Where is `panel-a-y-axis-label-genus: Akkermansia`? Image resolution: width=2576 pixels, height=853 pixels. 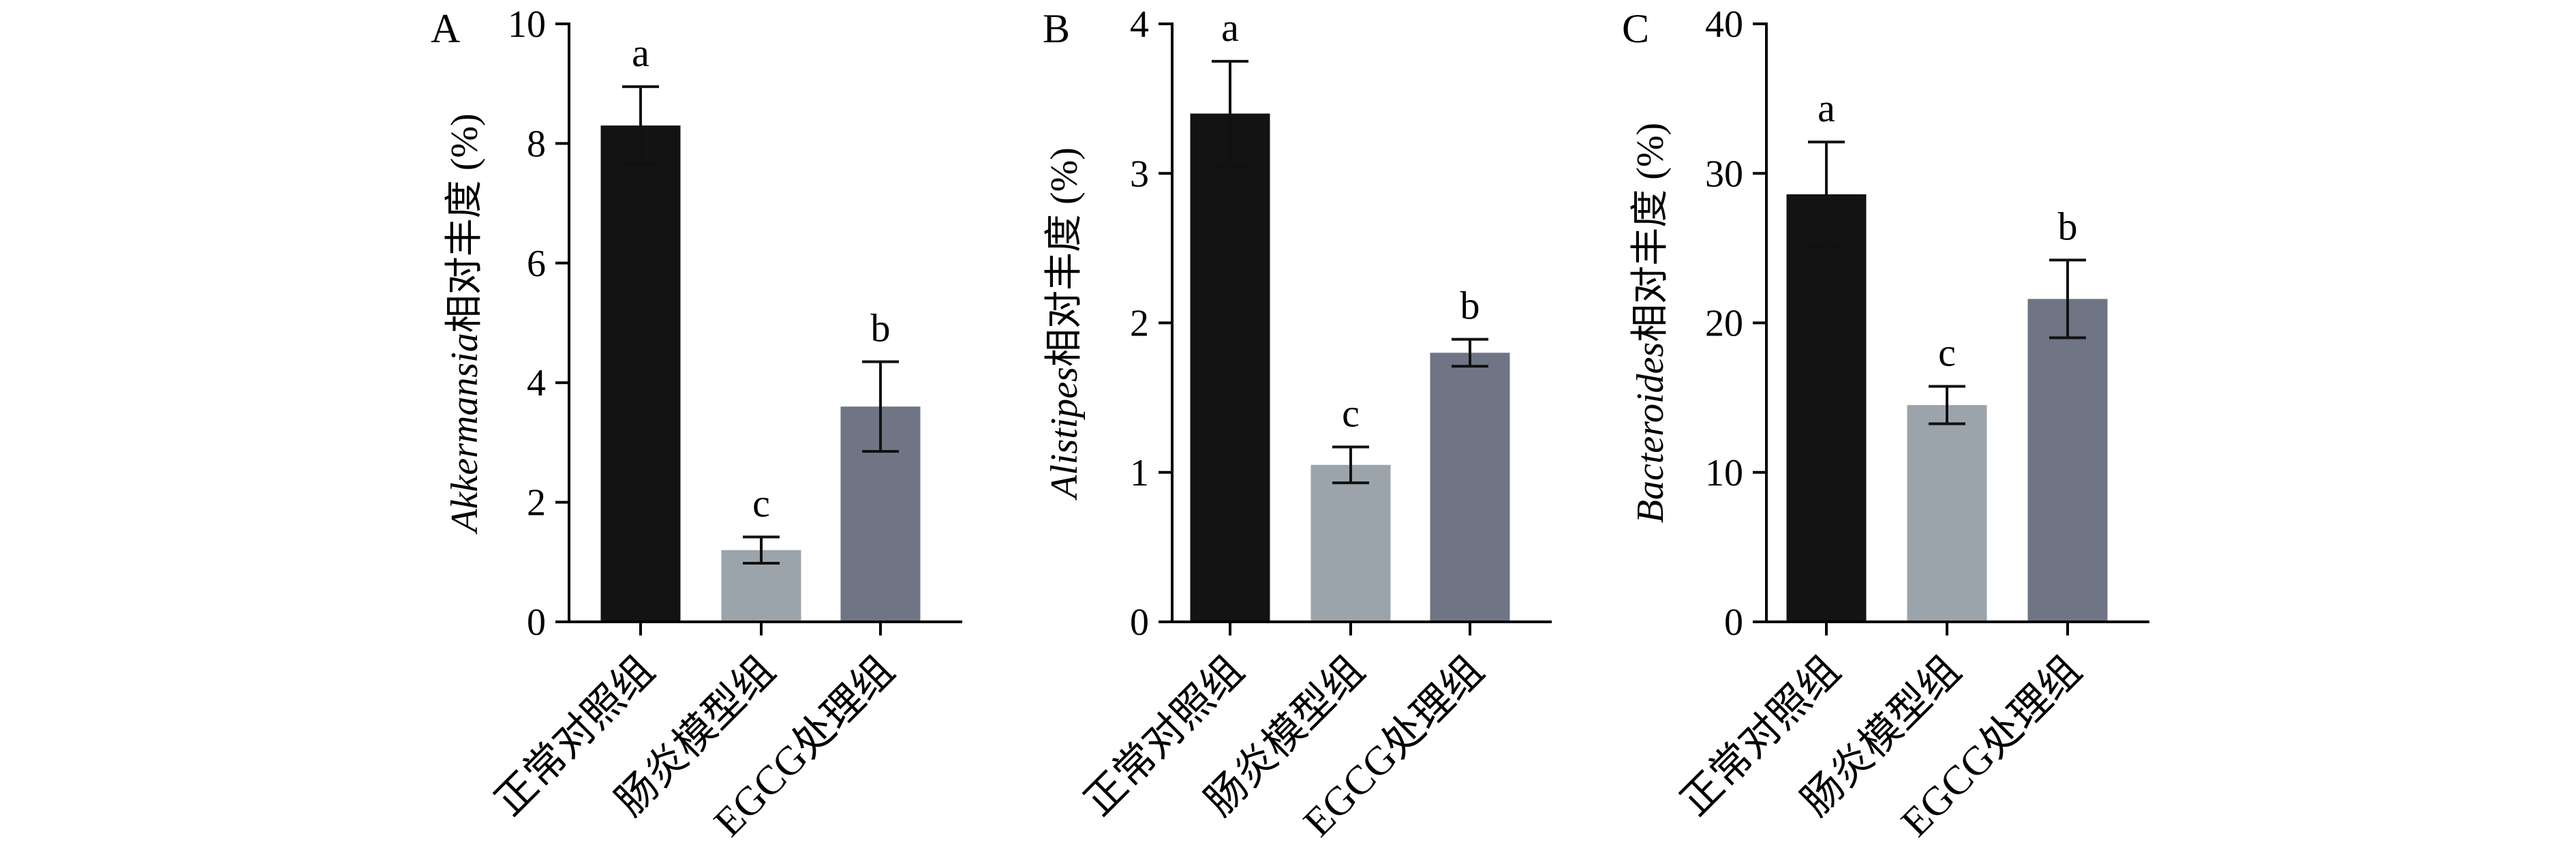
panel-a-y-axis-label-genus: Akkermansia is located at coordinates (465, 434).